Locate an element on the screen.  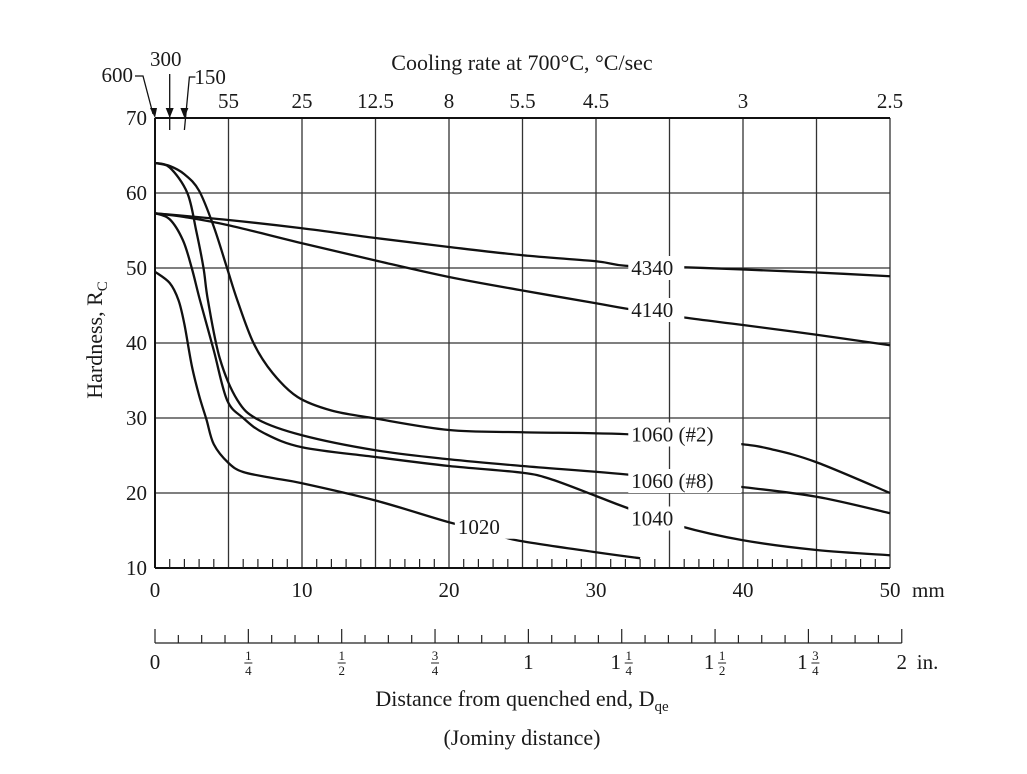
curve-label-4340: 4340 is located at coordinates (652, 268).